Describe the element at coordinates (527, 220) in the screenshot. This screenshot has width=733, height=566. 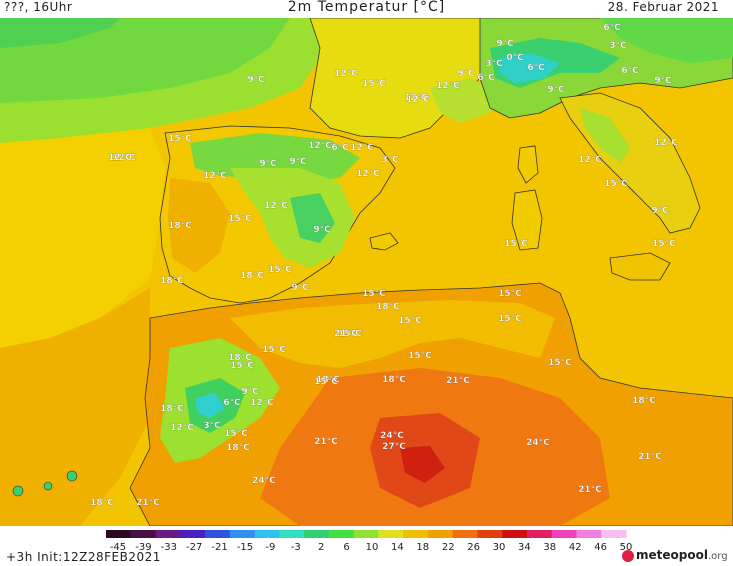
I see `sardinia-island` at that location.